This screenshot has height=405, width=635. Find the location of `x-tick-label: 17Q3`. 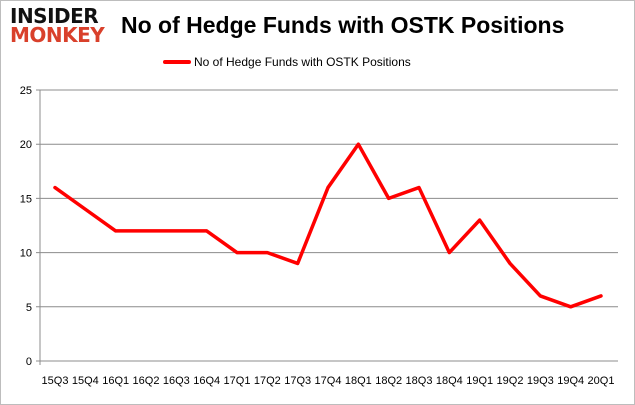

x-tick-label: 17Q3 is located at coordinates (297, 381).